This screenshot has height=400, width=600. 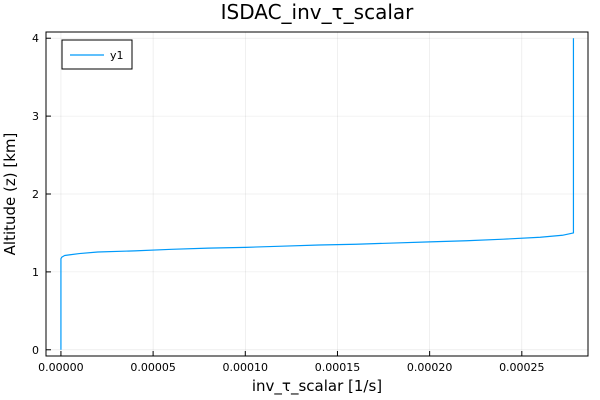 What do you see at coordinates (35, 38) in the screenshot?
I see `y-tick-label: 4` at bounding box center [35, 38].